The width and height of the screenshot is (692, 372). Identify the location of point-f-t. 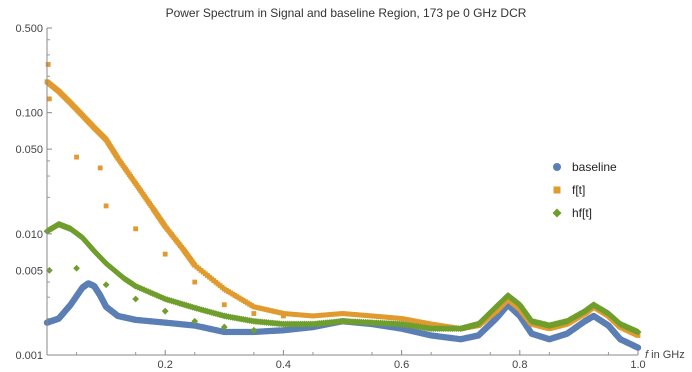
(638, 335).